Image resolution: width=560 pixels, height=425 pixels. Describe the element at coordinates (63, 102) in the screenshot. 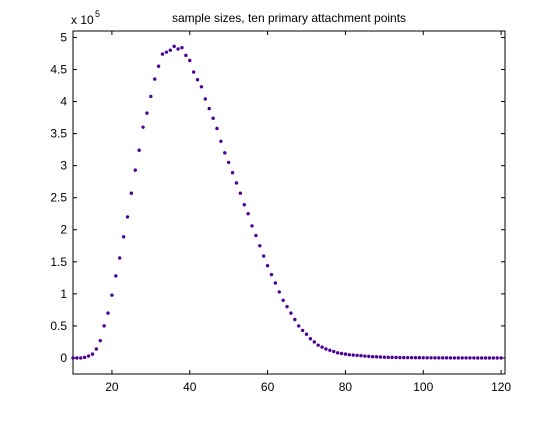

I see `y-tick-label: 4` at that location.